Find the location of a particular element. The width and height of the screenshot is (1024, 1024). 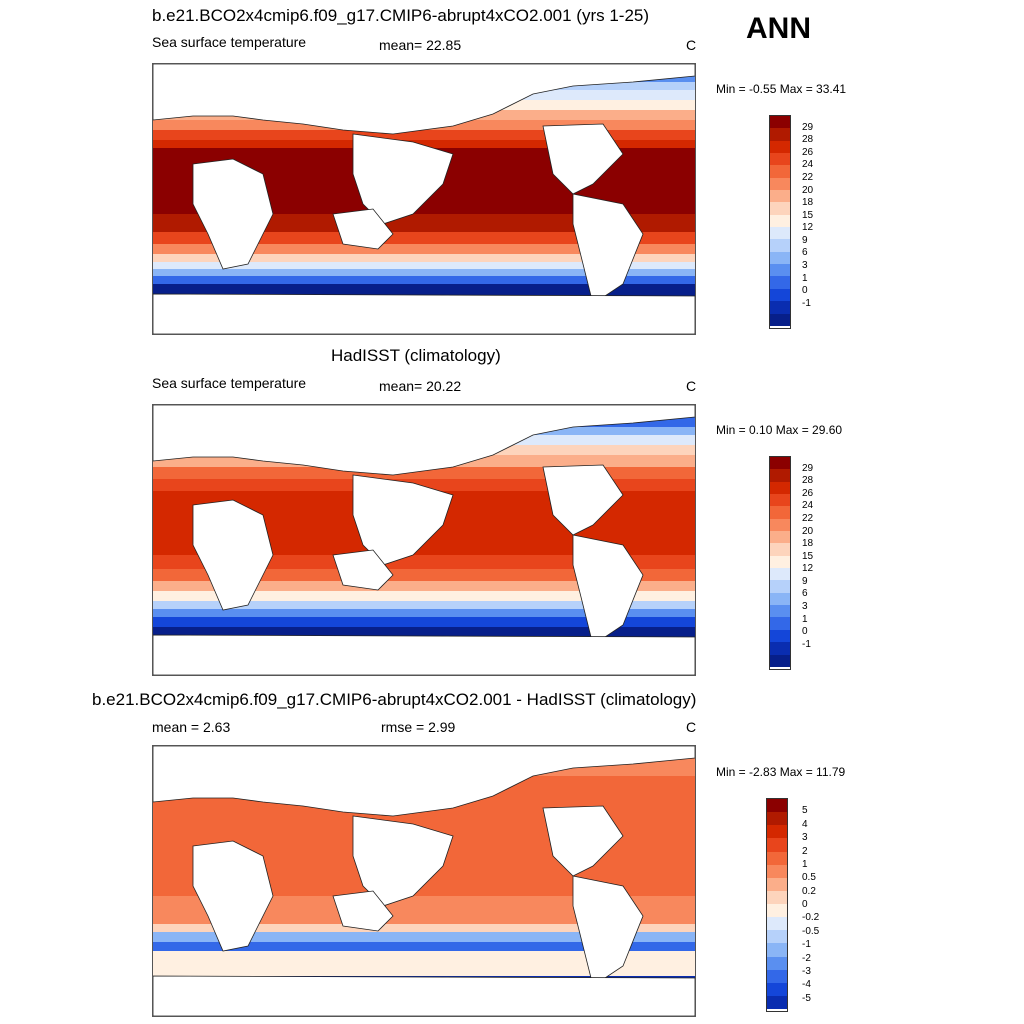

colorbar-tick-label: -4 is located at coordinates (806, 985).